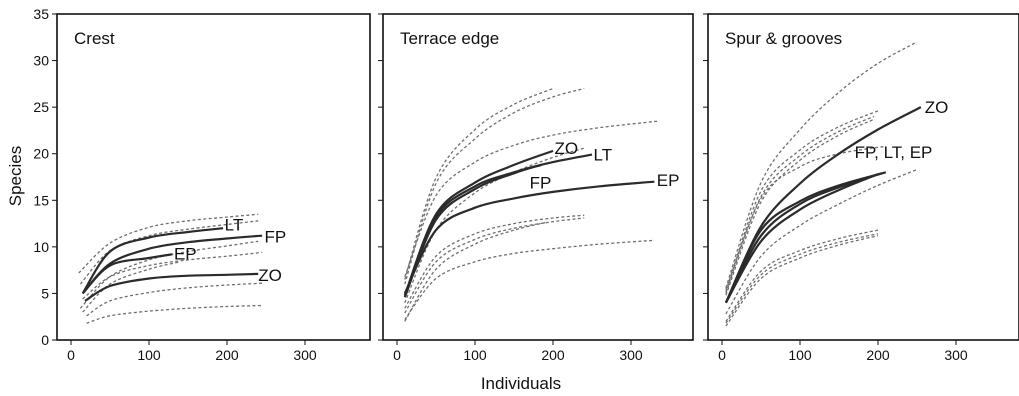 The width and height of the screenshot is (1019, 396). What do you see at coordinates (41, 200) in the screenshot?
I see `y-tick-label: 15` at bounding box center [41, 200].